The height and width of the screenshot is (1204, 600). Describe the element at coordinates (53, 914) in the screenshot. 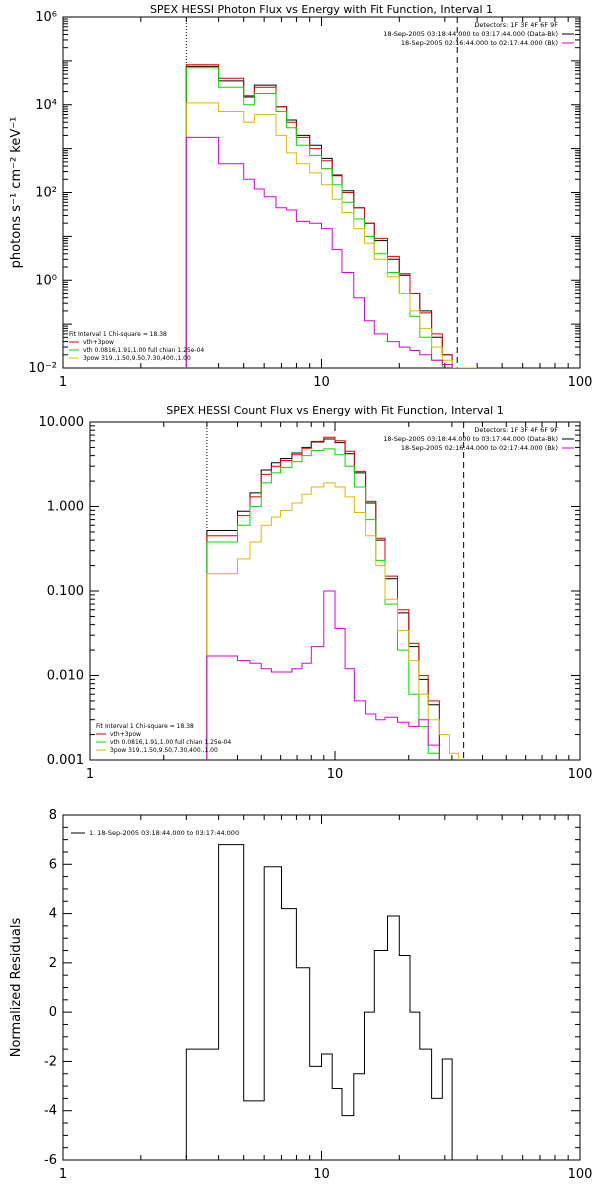

I see `y-tick-label: 4` at that location.